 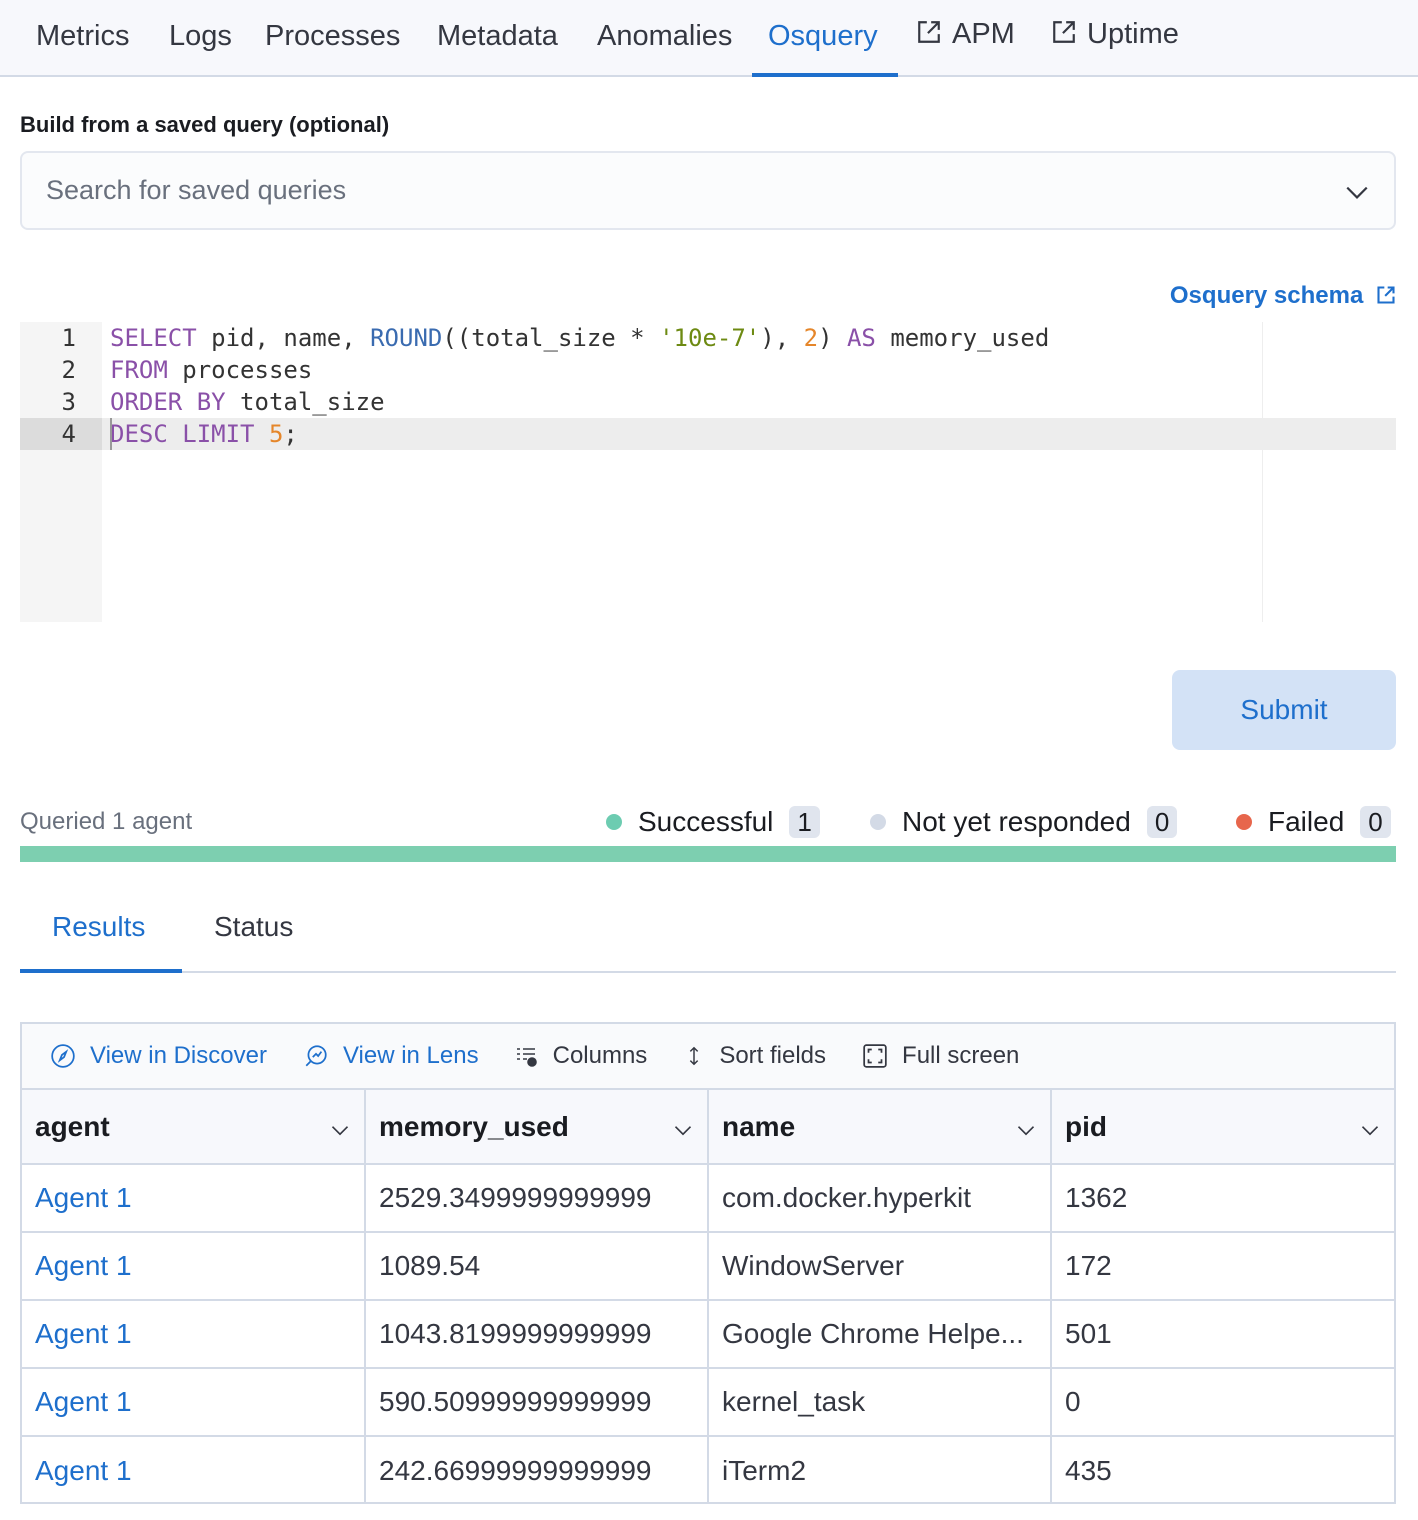 I want to click on status-pending: Not yet responded 0, so click(x=1024, y=822).